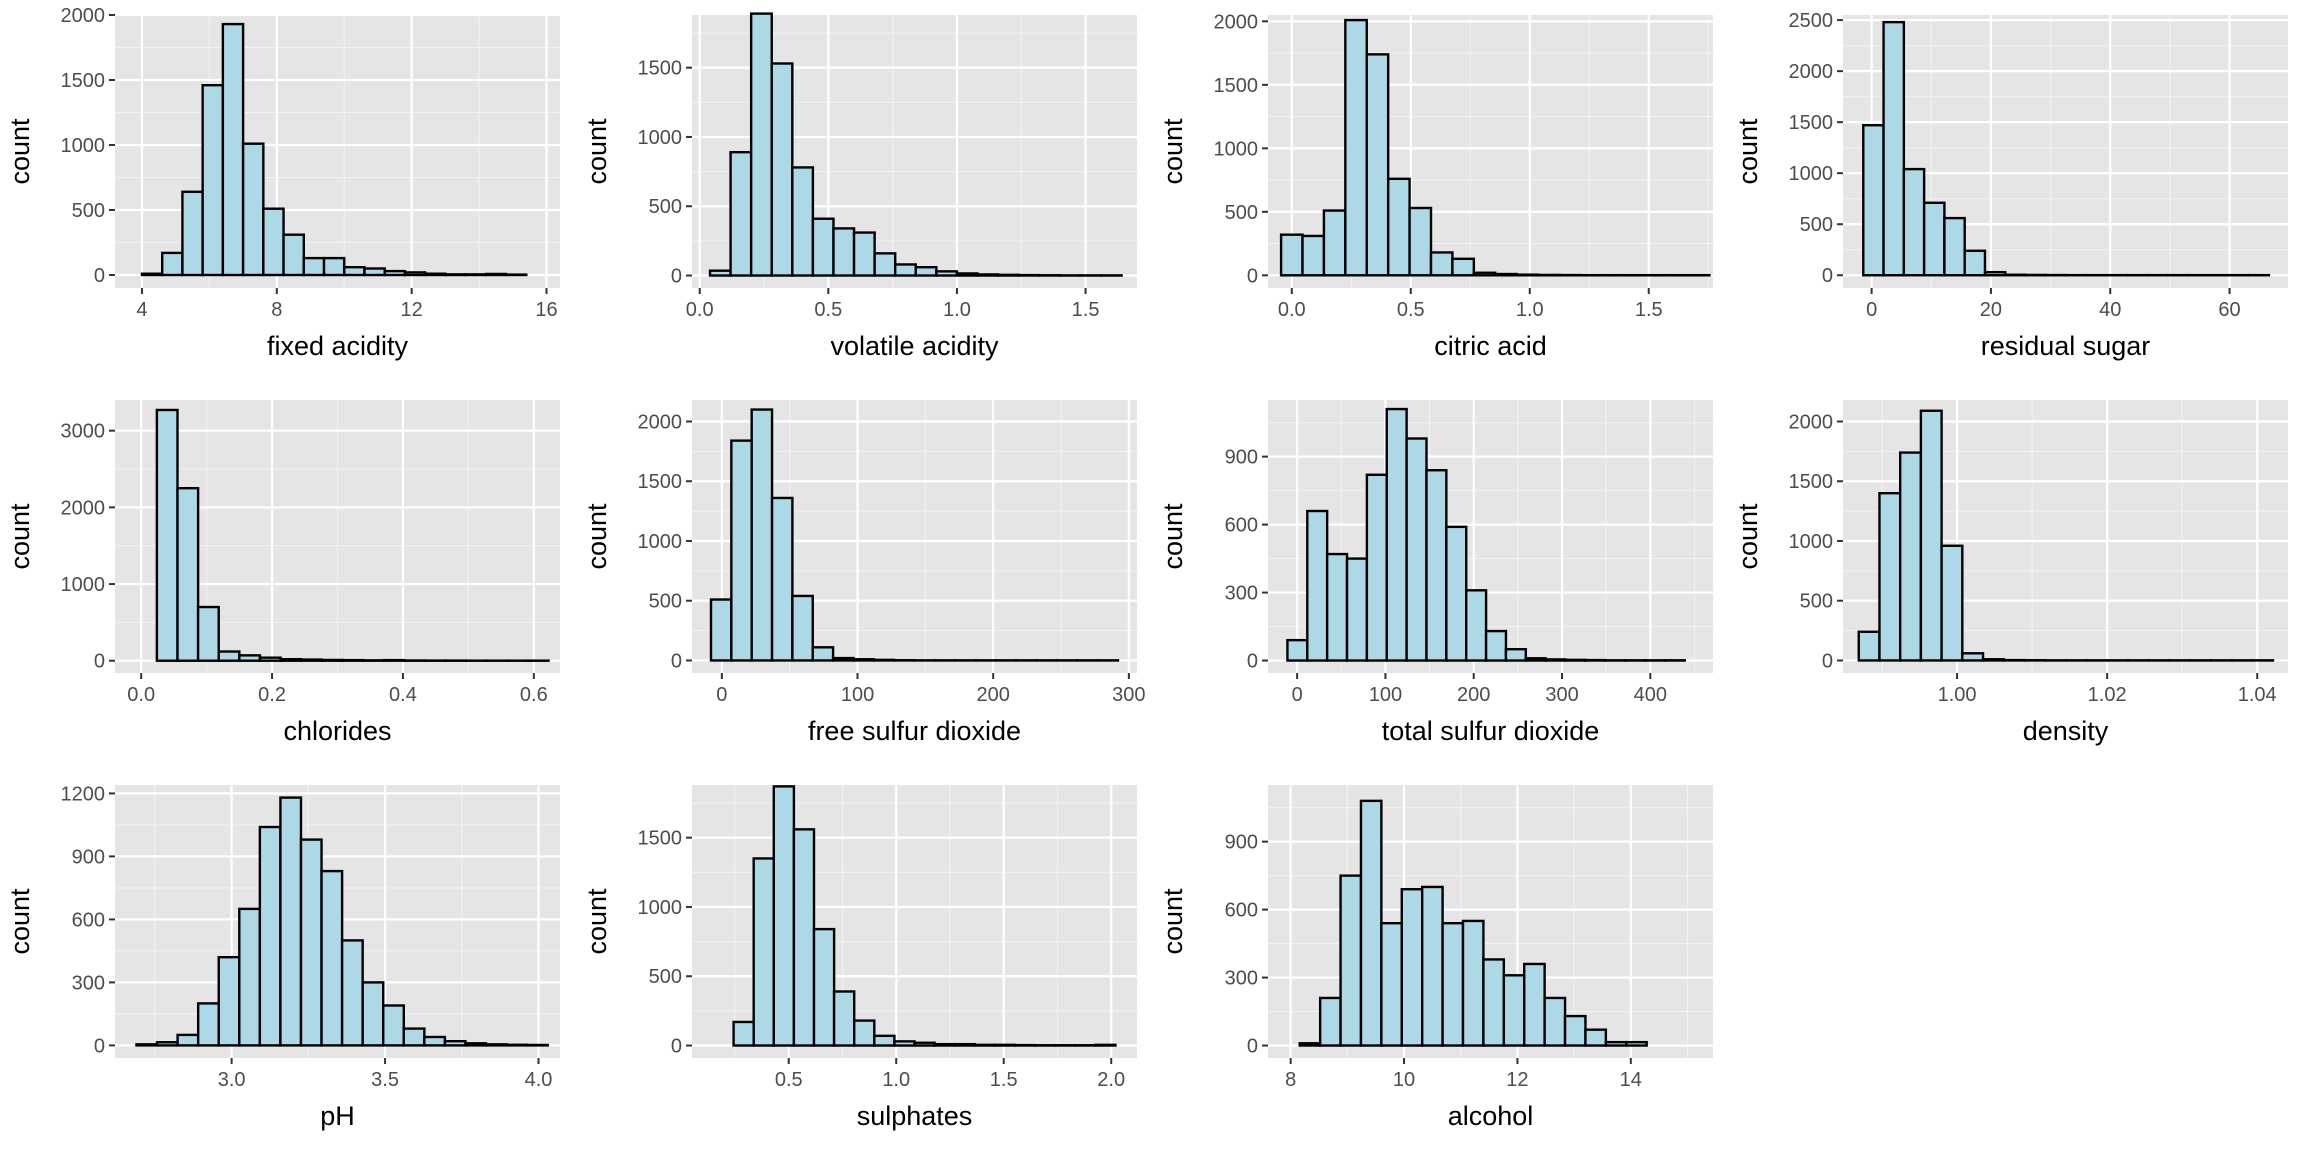 Image resolution: width=2304 pixels, height=1152 pixels. What do you see at coordinates (1435, 958) in the screenshot?
I see `chart-panel-11: 0 300 600 900 8 10 12 14 alcohol count` at bounding box center [1435, 958].